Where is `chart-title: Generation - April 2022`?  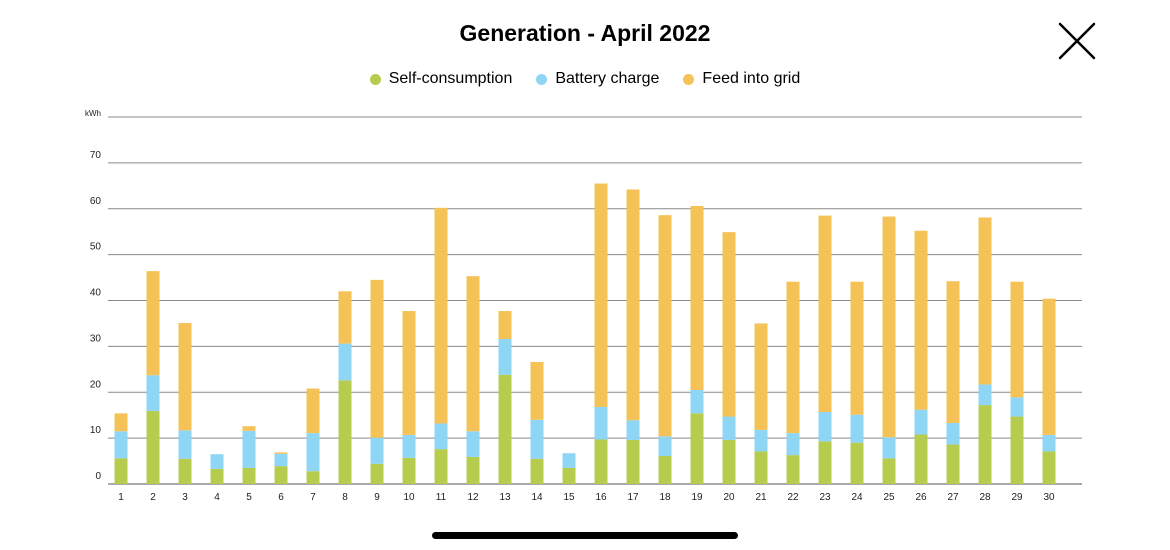
chart-title: Generation - April 2022 is located at coordinates (585, 33).